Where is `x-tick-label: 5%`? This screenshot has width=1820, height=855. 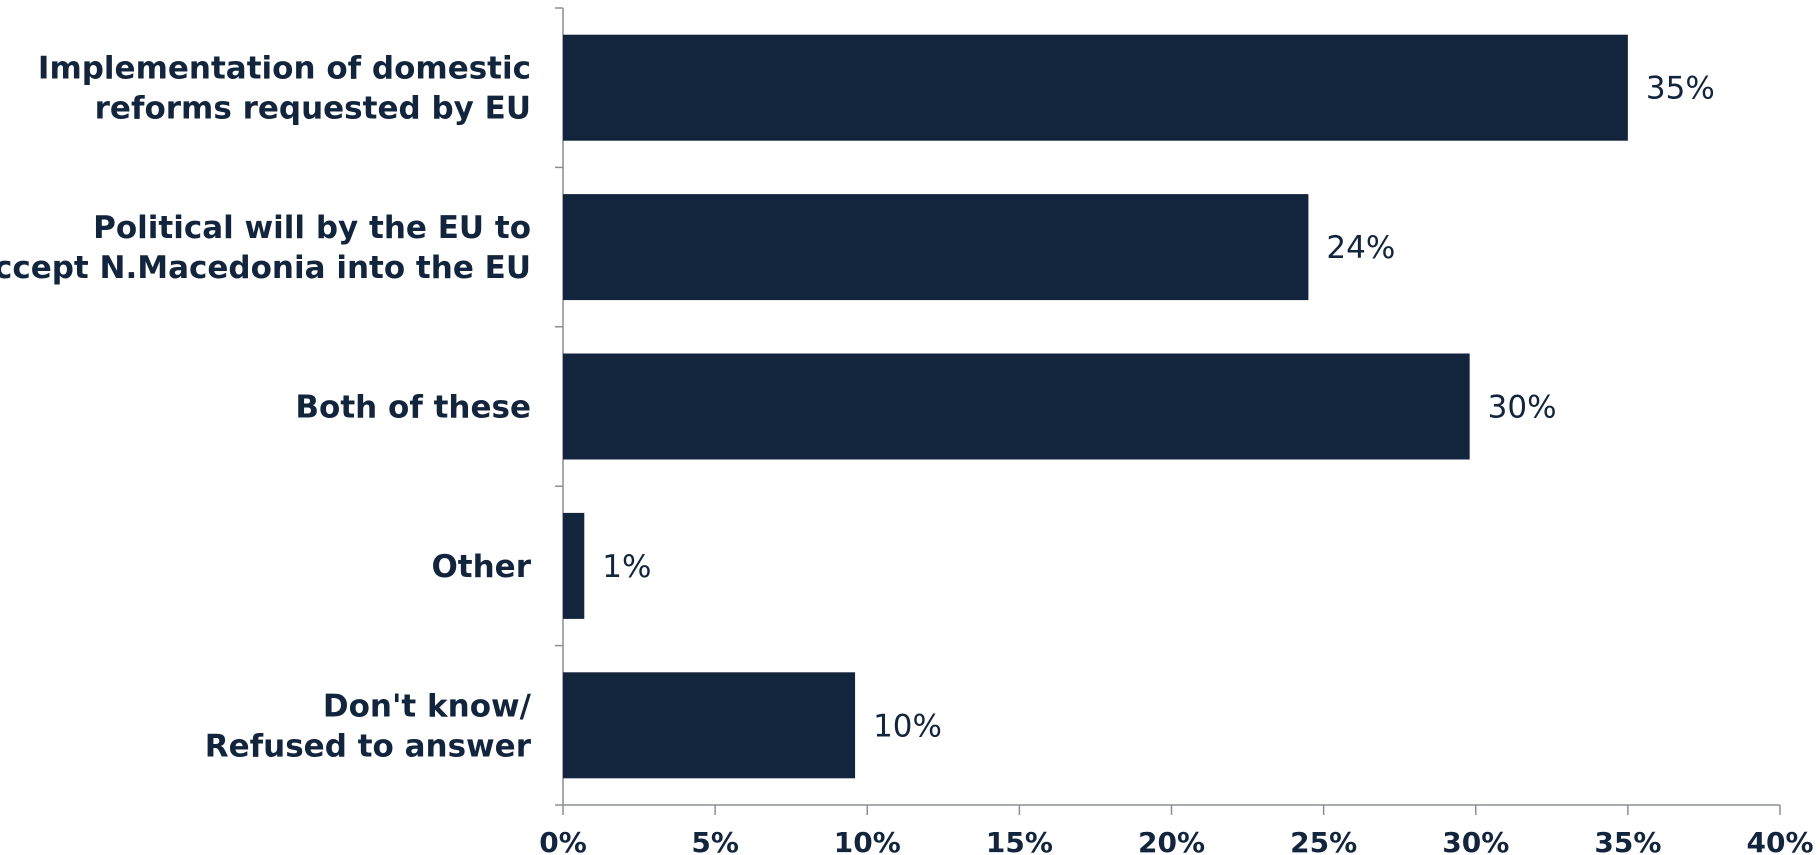
x-tick-label: 5% is located at coordinates (715, 840).